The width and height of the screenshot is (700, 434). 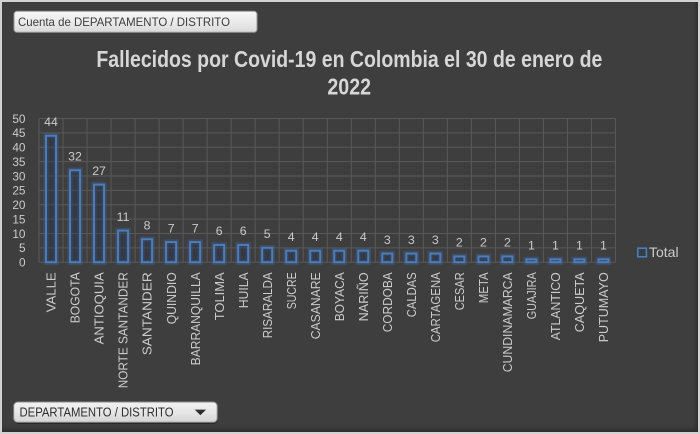 What do you see at coordinates (363, 296) in the screenshot?
I see `svg-text: NARIÑO` at bounding box center [363, 296].